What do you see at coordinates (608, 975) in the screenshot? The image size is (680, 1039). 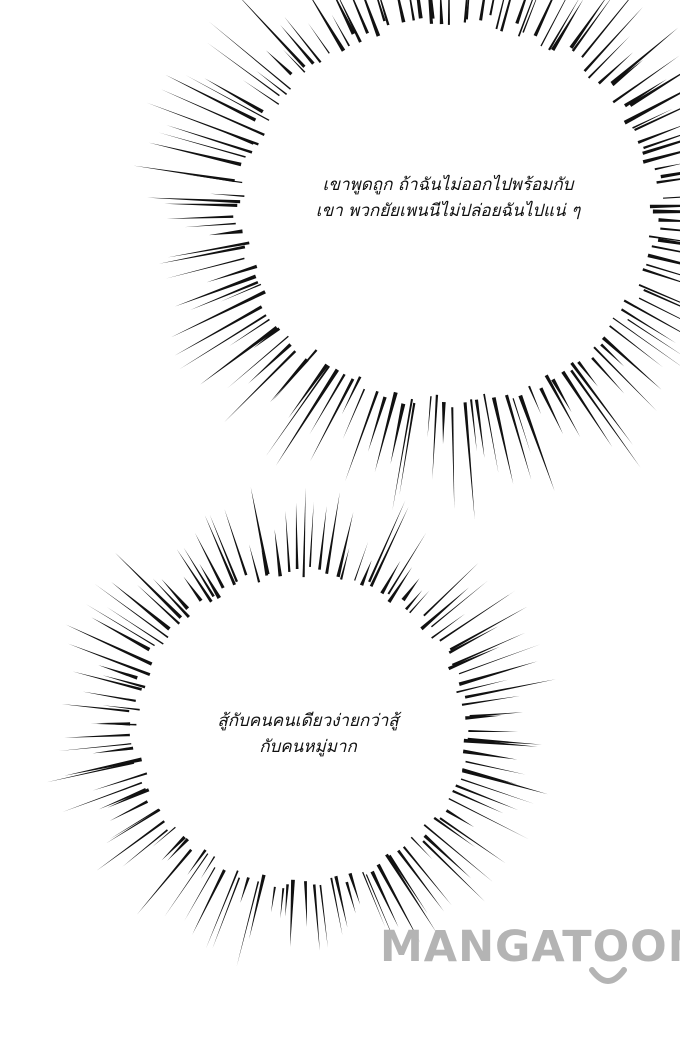 I see `smile-logo-icon` at bounding box center [608, 975].